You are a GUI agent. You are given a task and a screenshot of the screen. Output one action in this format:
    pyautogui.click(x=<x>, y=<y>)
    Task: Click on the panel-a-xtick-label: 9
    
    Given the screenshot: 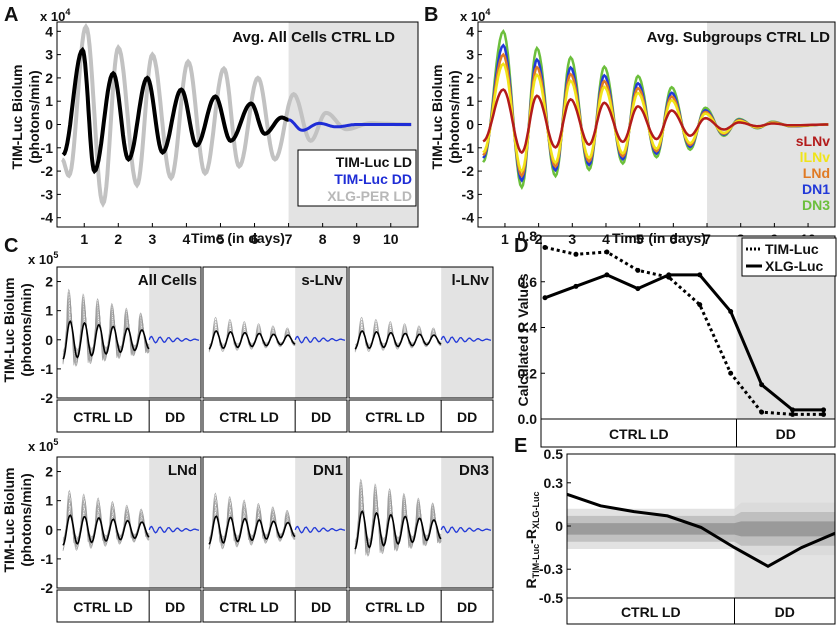 What is the action you would take?
    pyautogui.click(x=357, y=239)
    